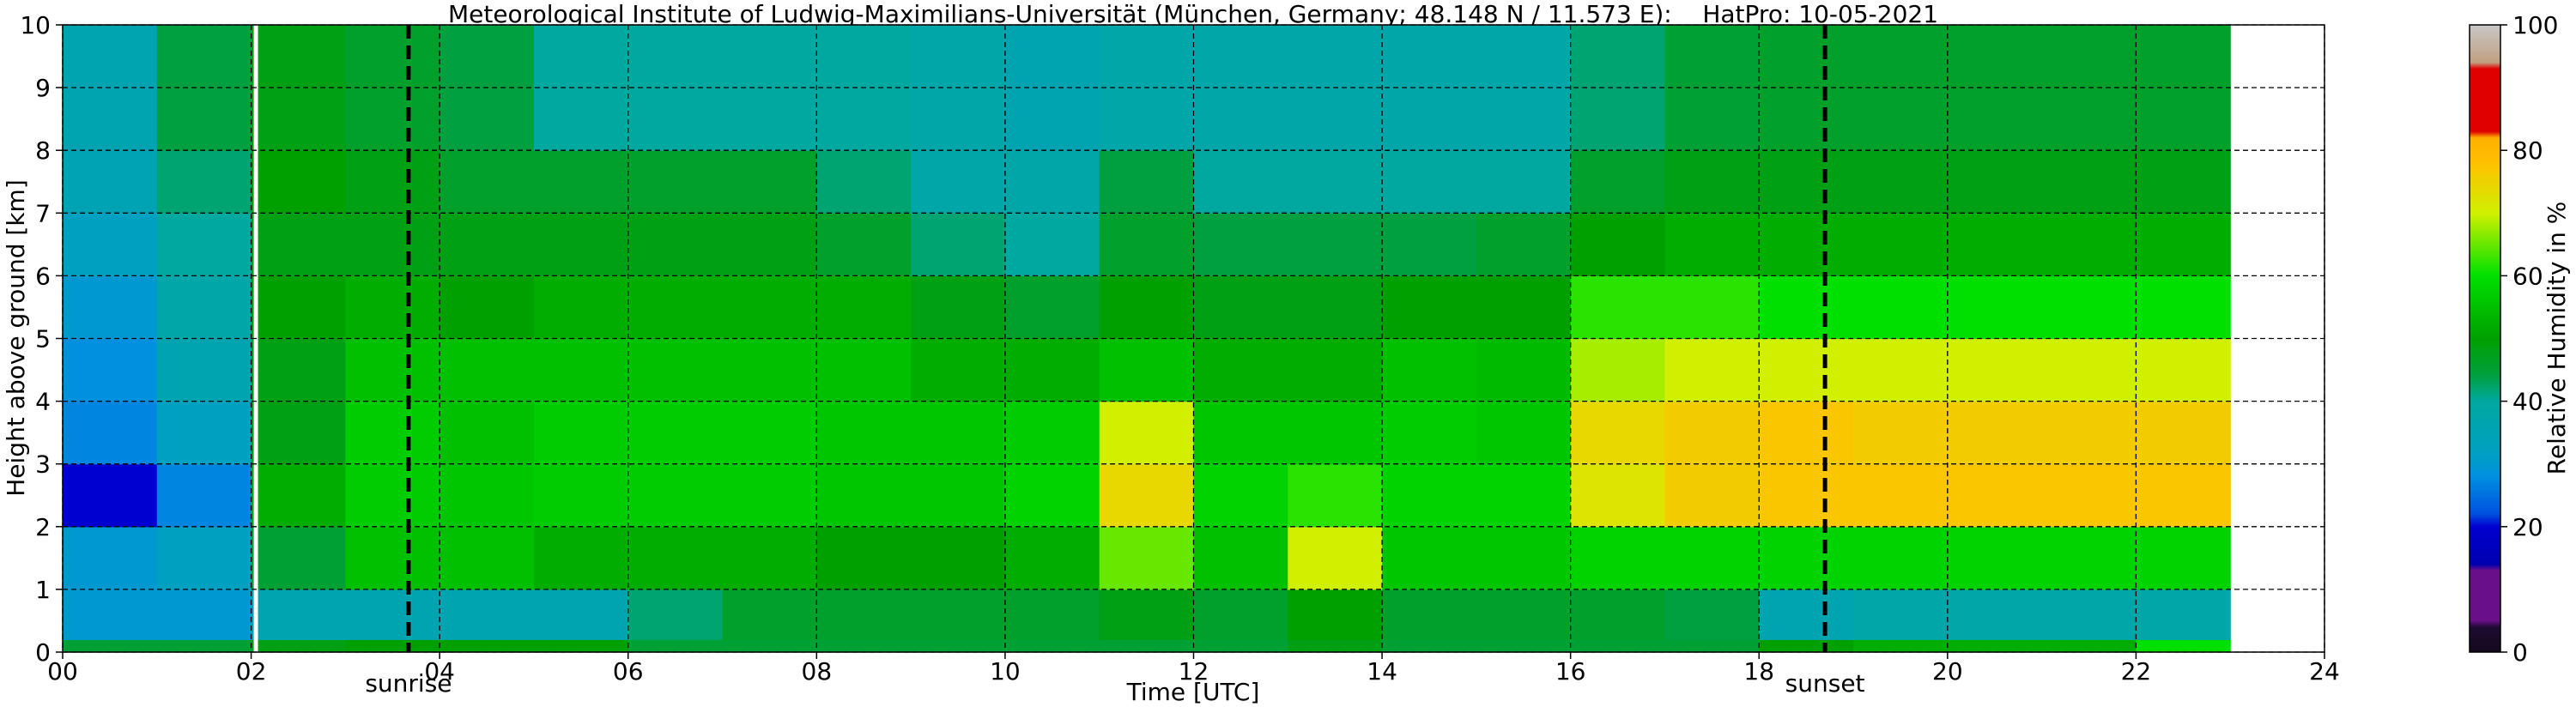 The image size is (2576, 707). What do you see at coordinates (1947, 671) in the screenshot?
I see `x-tick-label: 20` at bounding box center [1947, 671].